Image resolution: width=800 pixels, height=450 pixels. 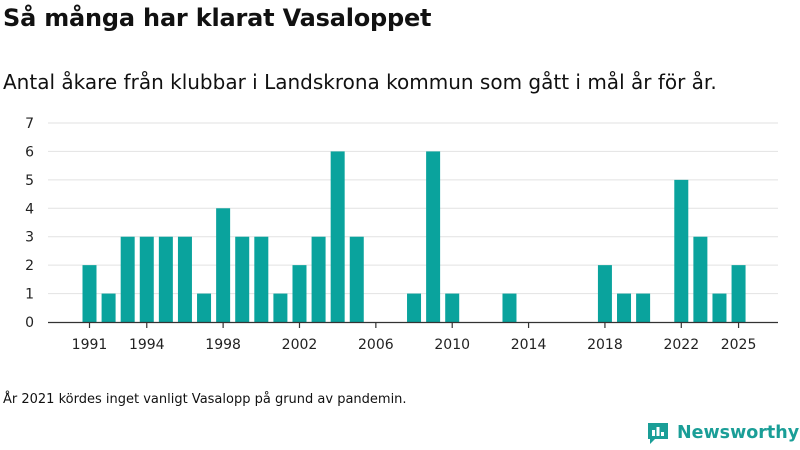 I want to click on chart-title: Så många har klarat Vasaloppet, so click(x=217, y=18).